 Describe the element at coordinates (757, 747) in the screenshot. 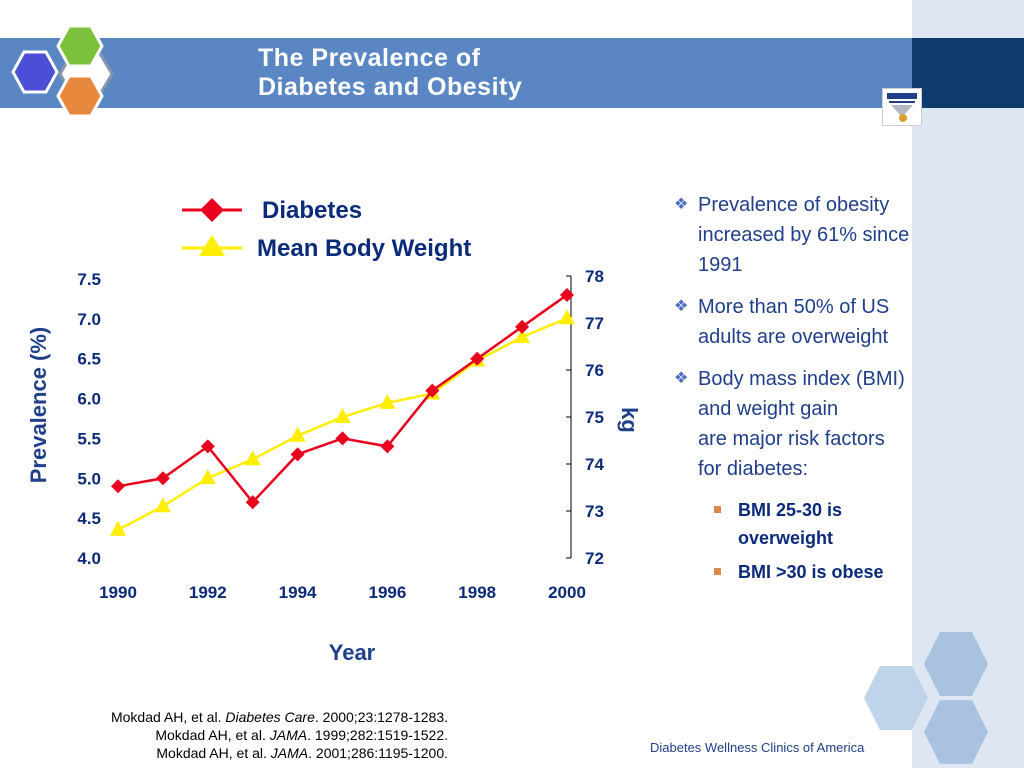

I see `footer-organization: Diabetes Wellness Clinics of America` at that location.